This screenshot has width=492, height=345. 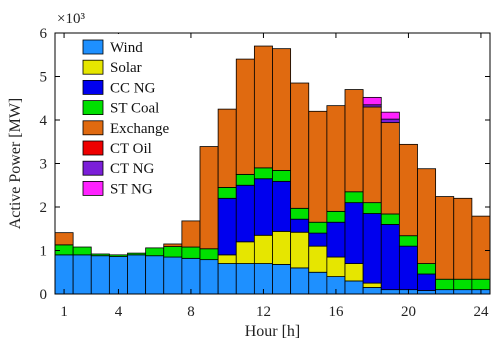 I want to click on y-axis-label: Active Power [MW], so click(x=15, y=164).